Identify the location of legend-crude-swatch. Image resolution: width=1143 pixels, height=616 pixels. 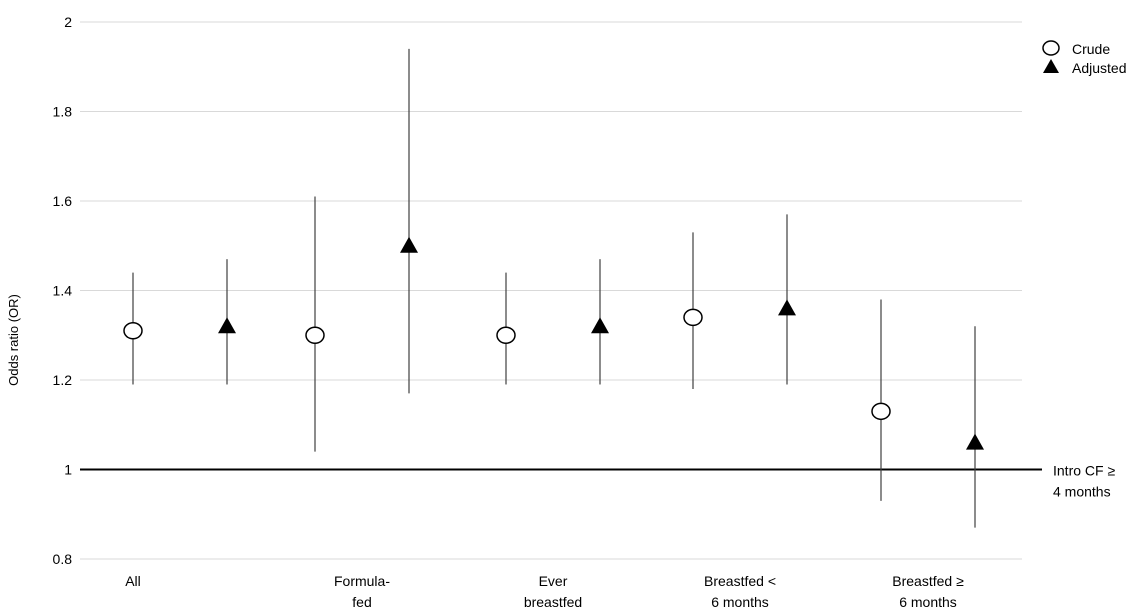
(1051, 48).